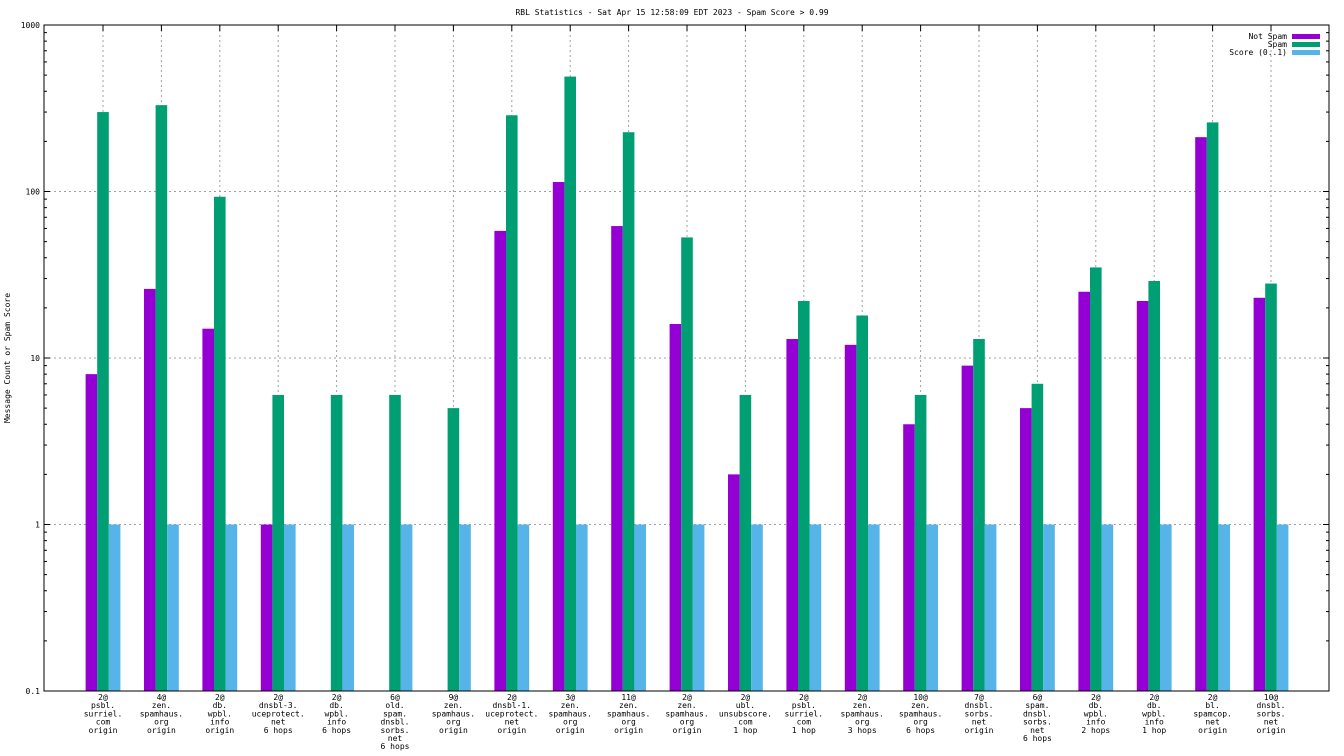  I want to click on x-category-label-line: surriel., so click(804, 713).